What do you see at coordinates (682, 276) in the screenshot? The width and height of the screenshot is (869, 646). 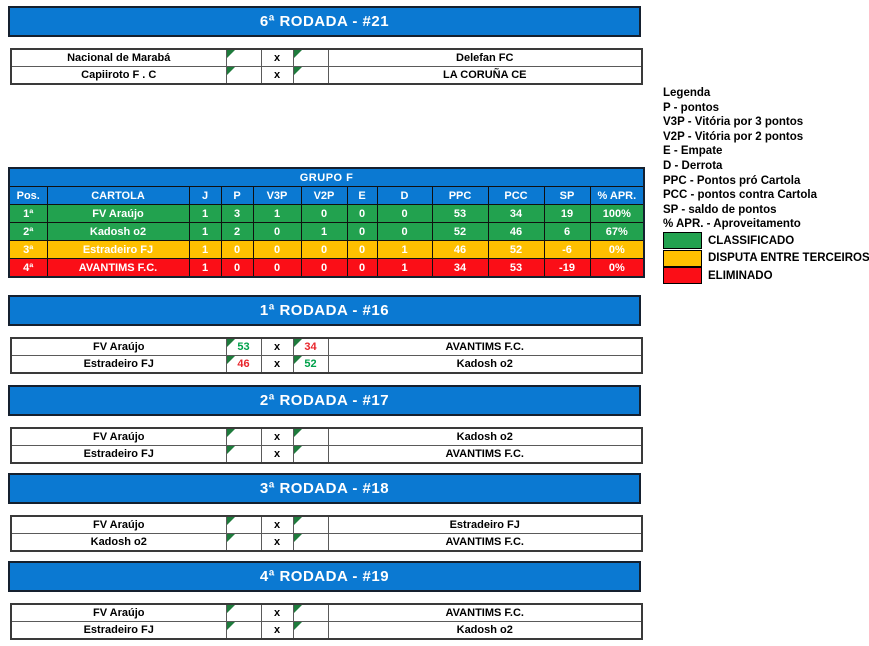 I see `eliminado-swatch-icon` at bounding box center [682, 276].